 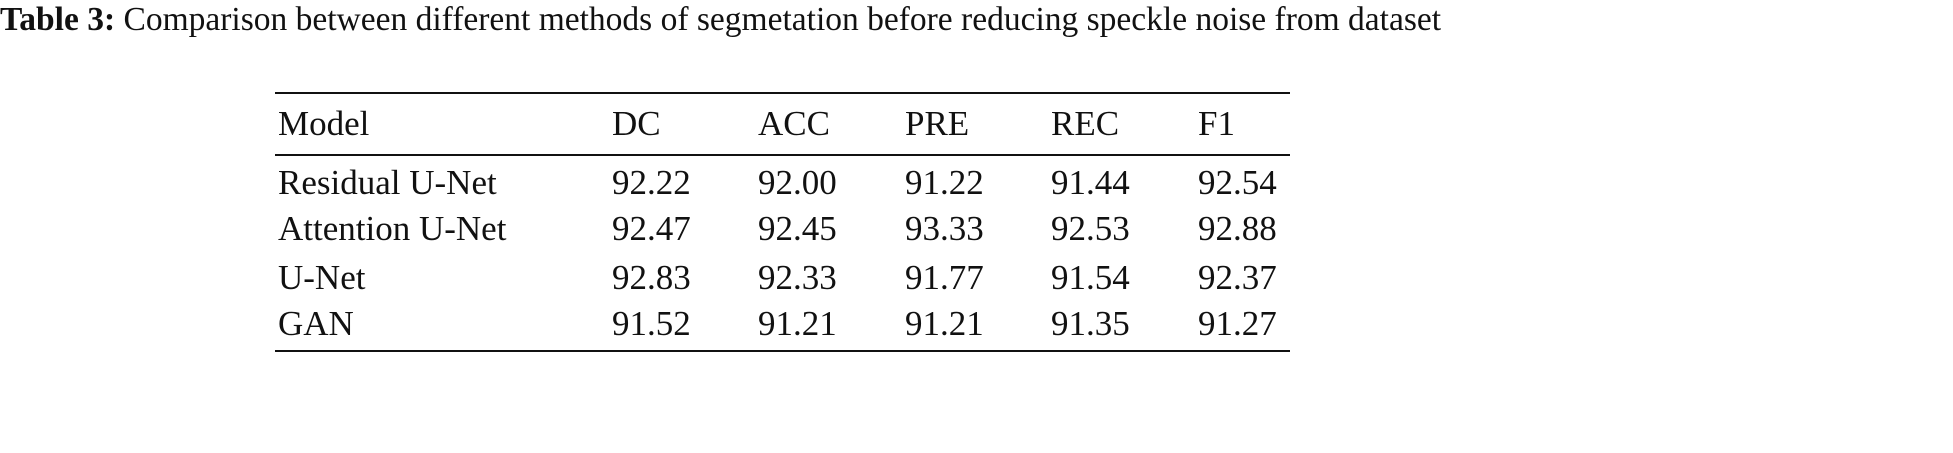 I want to click on metric-cell: 92.37, so click(x=1237, y=277).